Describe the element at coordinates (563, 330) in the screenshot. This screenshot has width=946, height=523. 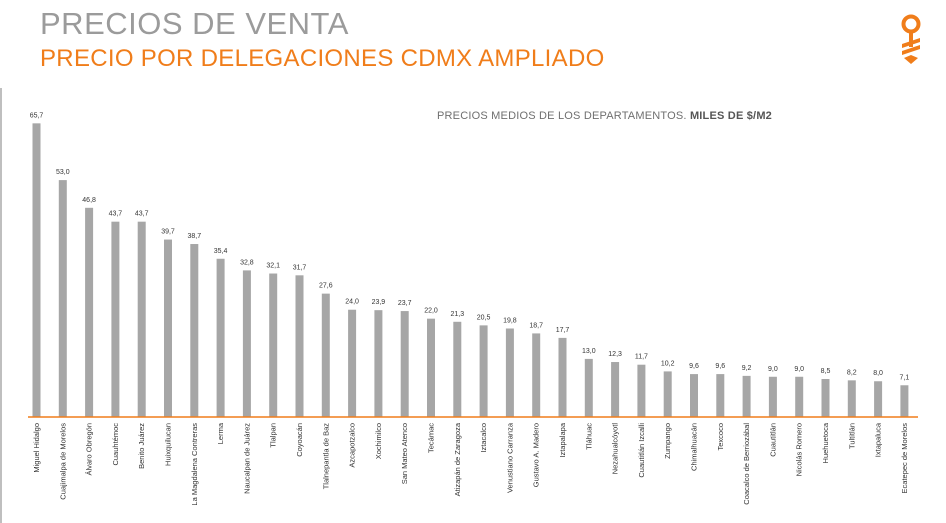
I see `bar-value-label: 17,7` at that location.